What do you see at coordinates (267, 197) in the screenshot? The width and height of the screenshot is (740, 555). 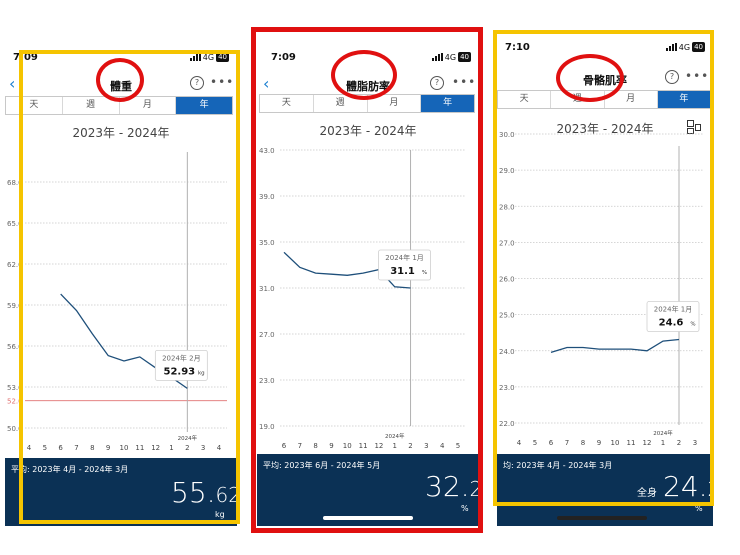 I see `y-tick-label: 39.0` at bounding box center [267, 197].